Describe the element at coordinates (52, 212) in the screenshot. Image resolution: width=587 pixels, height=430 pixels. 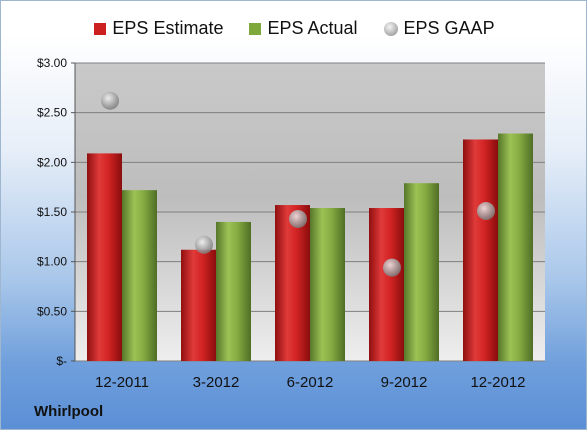
I see `y-tick-label: $1.50` at that location.